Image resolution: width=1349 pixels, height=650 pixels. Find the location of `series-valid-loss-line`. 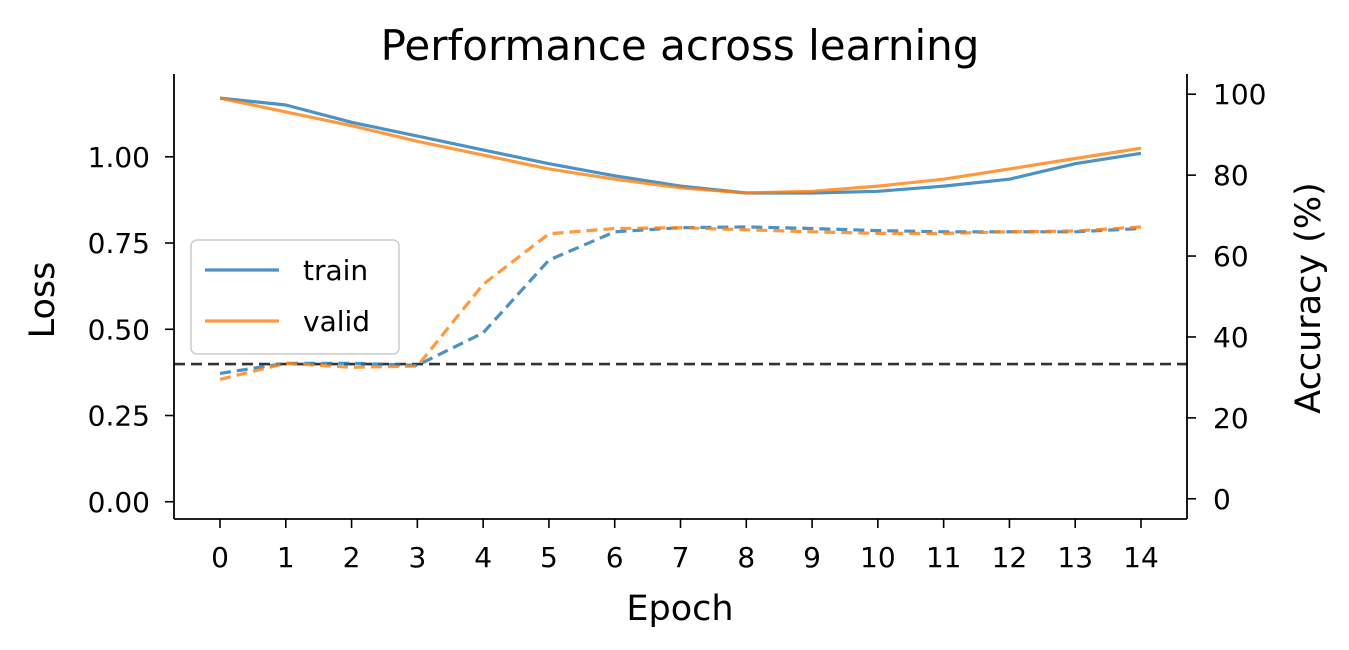

series-valid-loss-line is located at coordinates (680, 145).